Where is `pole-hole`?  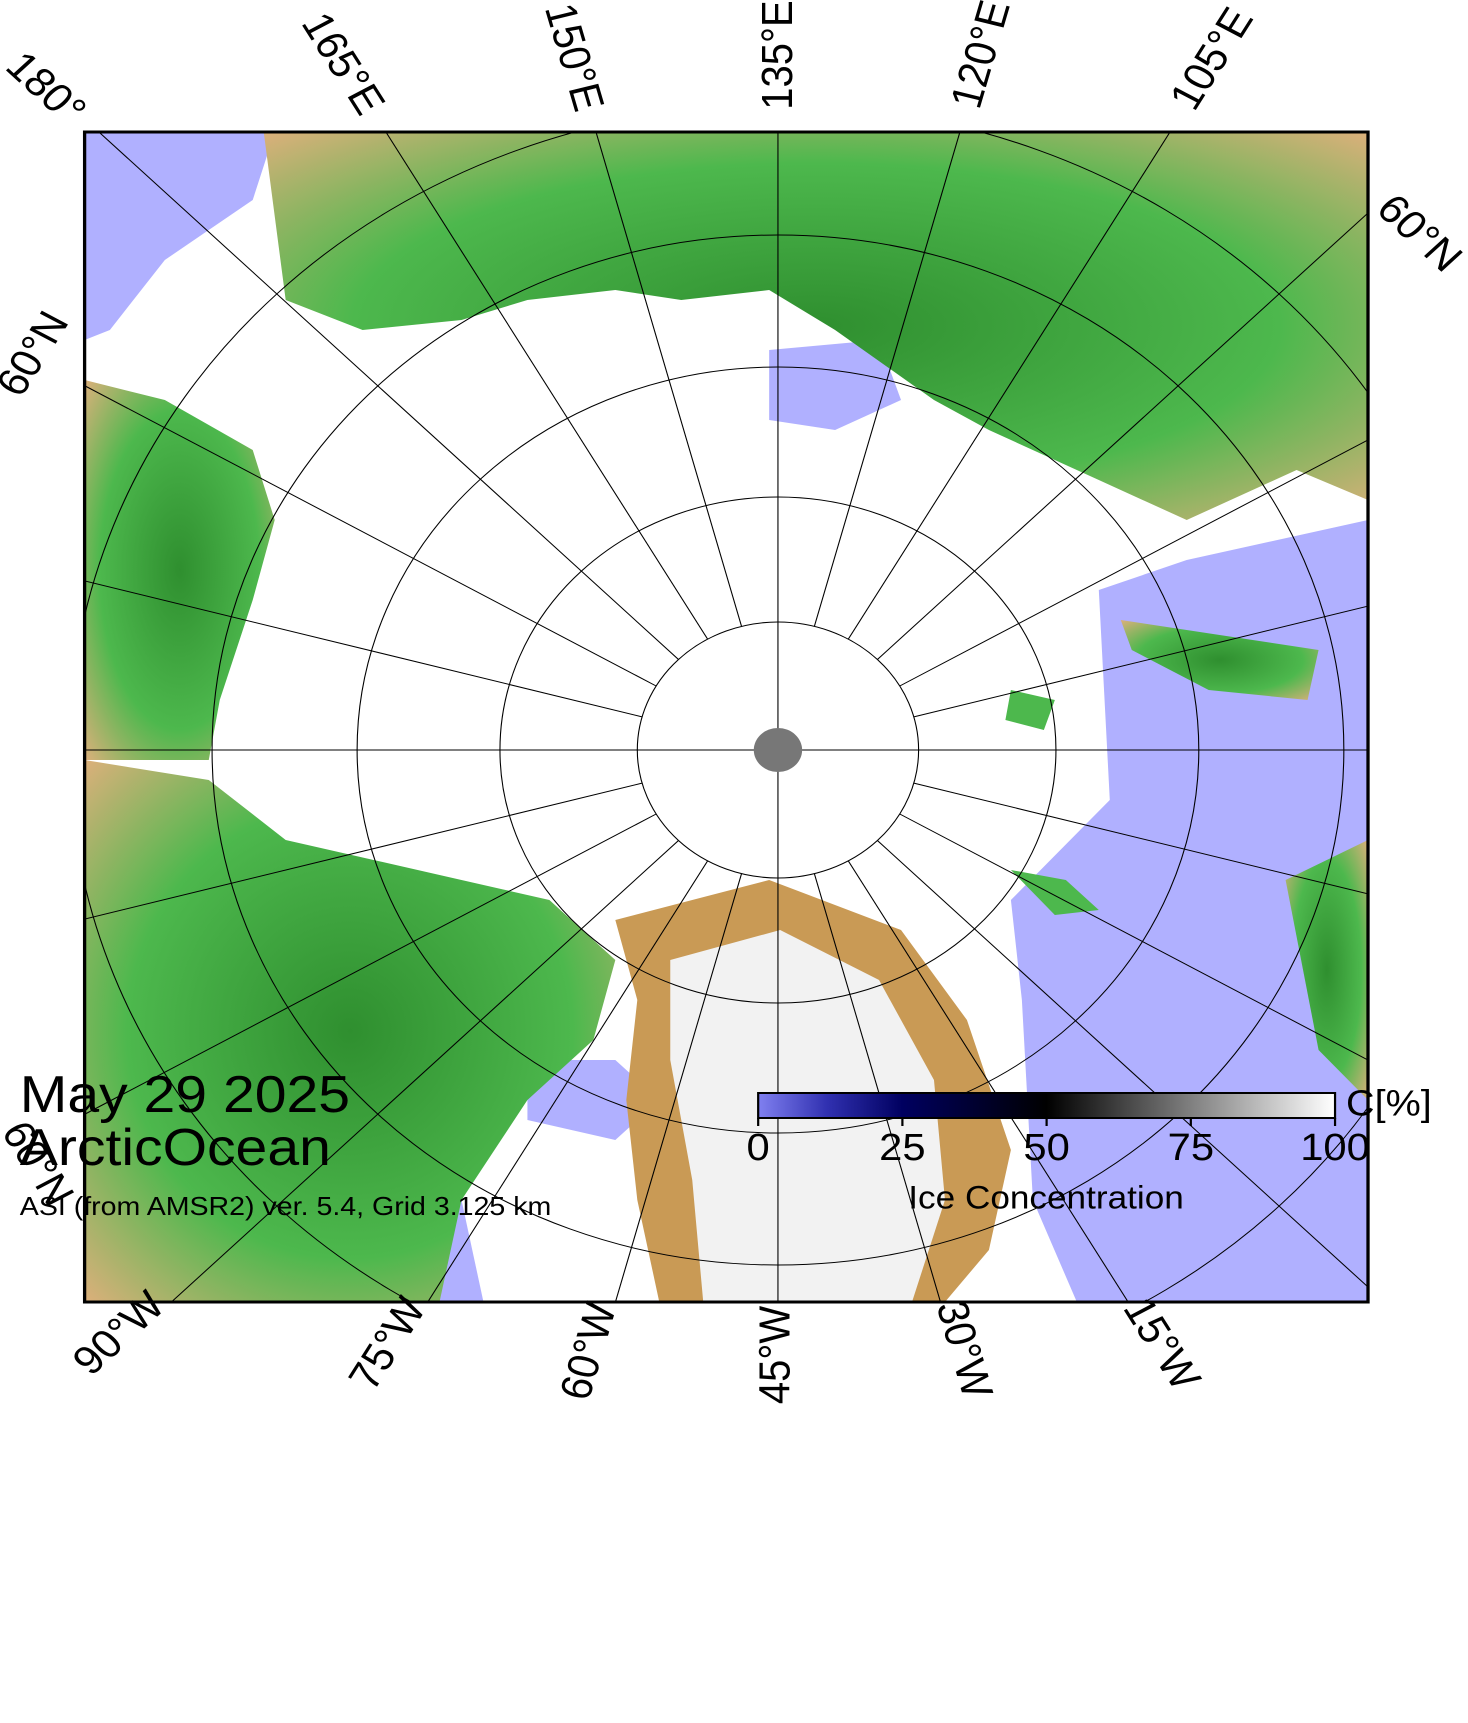
pole-hole is located at coordinates (778, 750).